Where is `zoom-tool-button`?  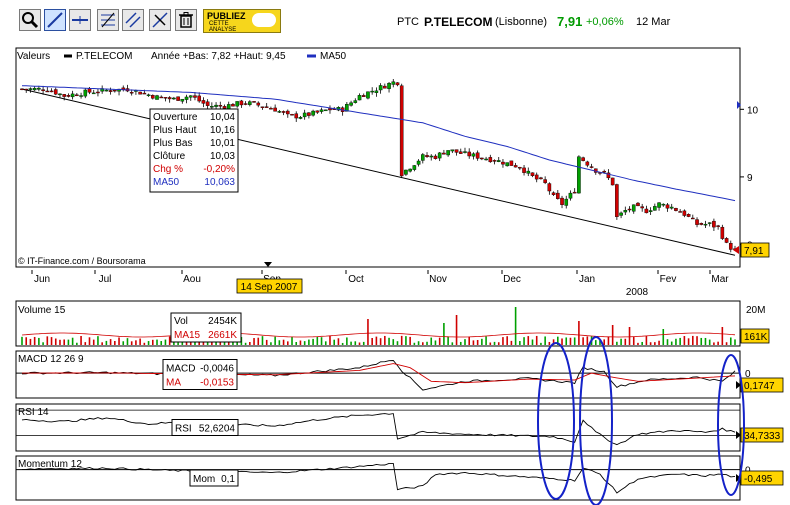
zoom-tool-button is located at coordinates (30, 20).